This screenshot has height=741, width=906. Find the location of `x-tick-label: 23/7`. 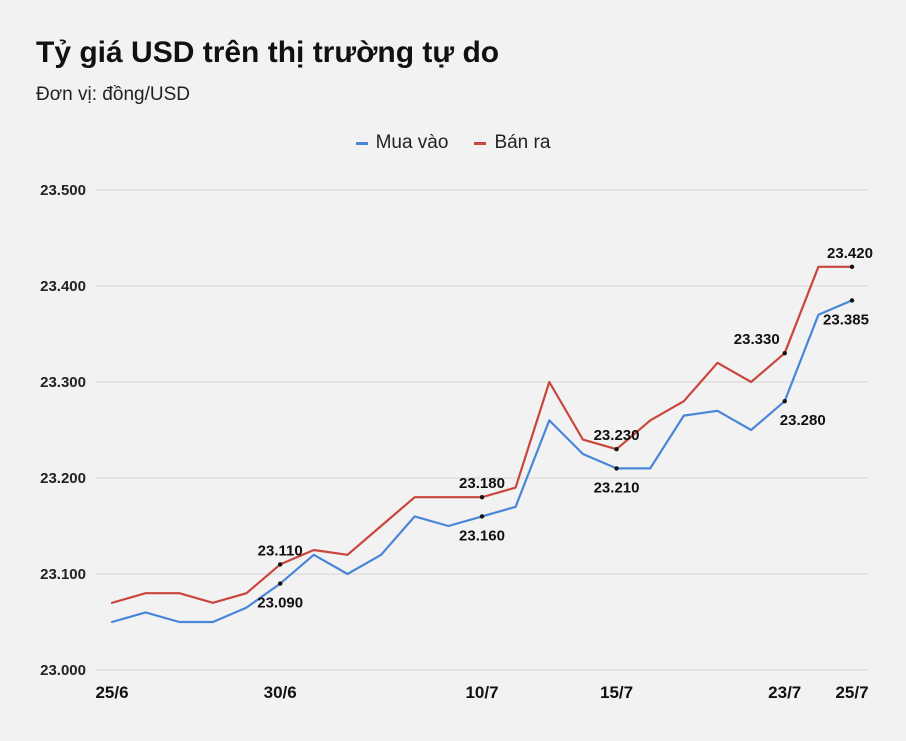

x-tick-label: 23/7 is located at coordinates (784, 692).